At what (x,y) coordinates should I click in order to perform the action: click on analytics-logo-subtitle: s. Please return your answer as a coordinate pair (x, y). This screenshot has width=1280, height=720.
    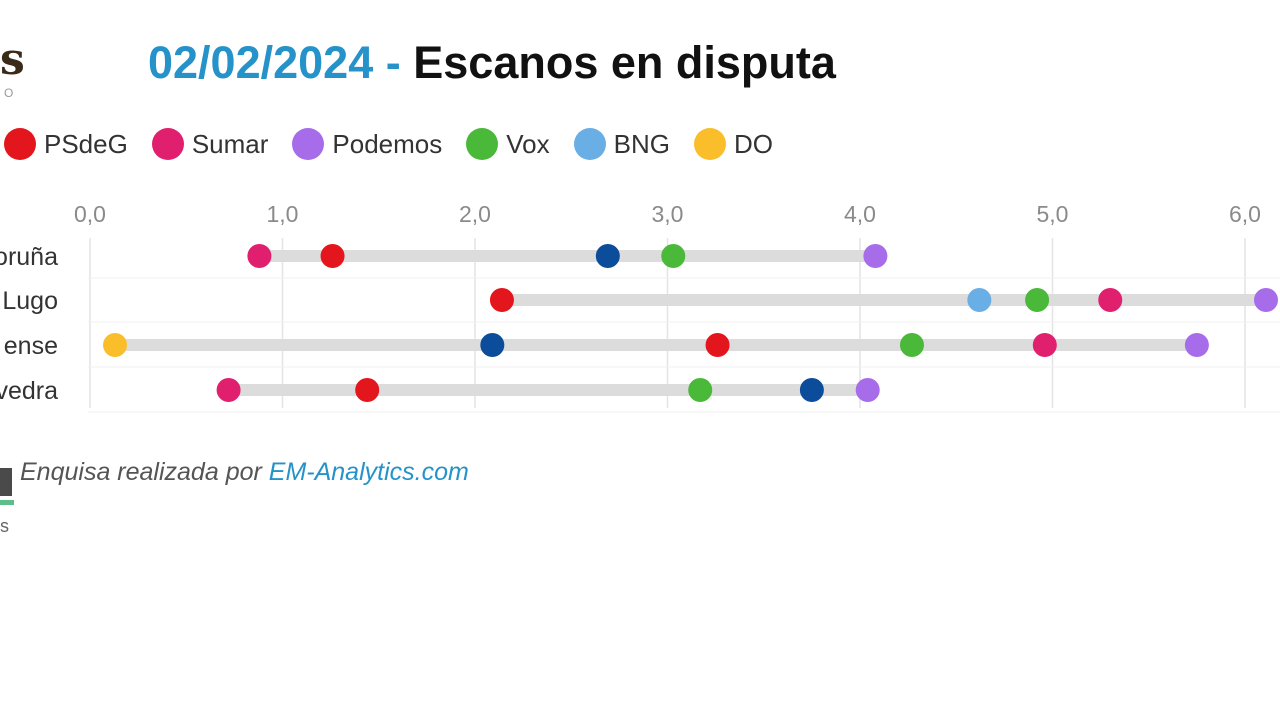
    Looking at the image, I should click on (4, 526).